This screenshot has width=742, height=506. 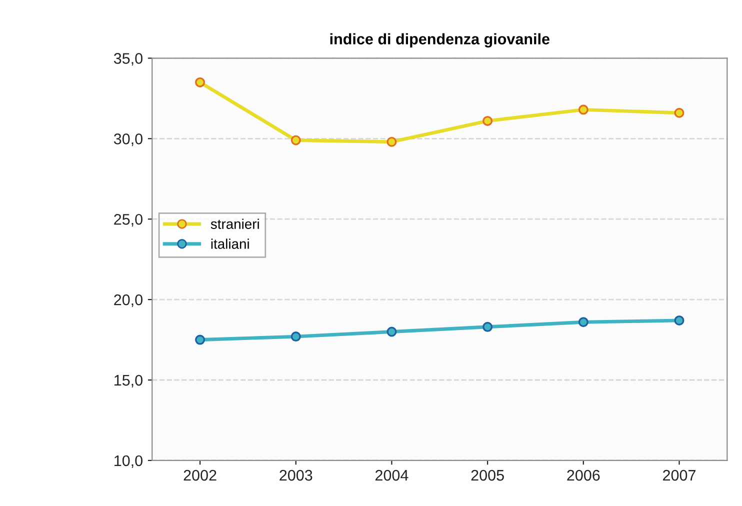 I want to click on y-tick-label: 15,0, so click(x=128, y=381).